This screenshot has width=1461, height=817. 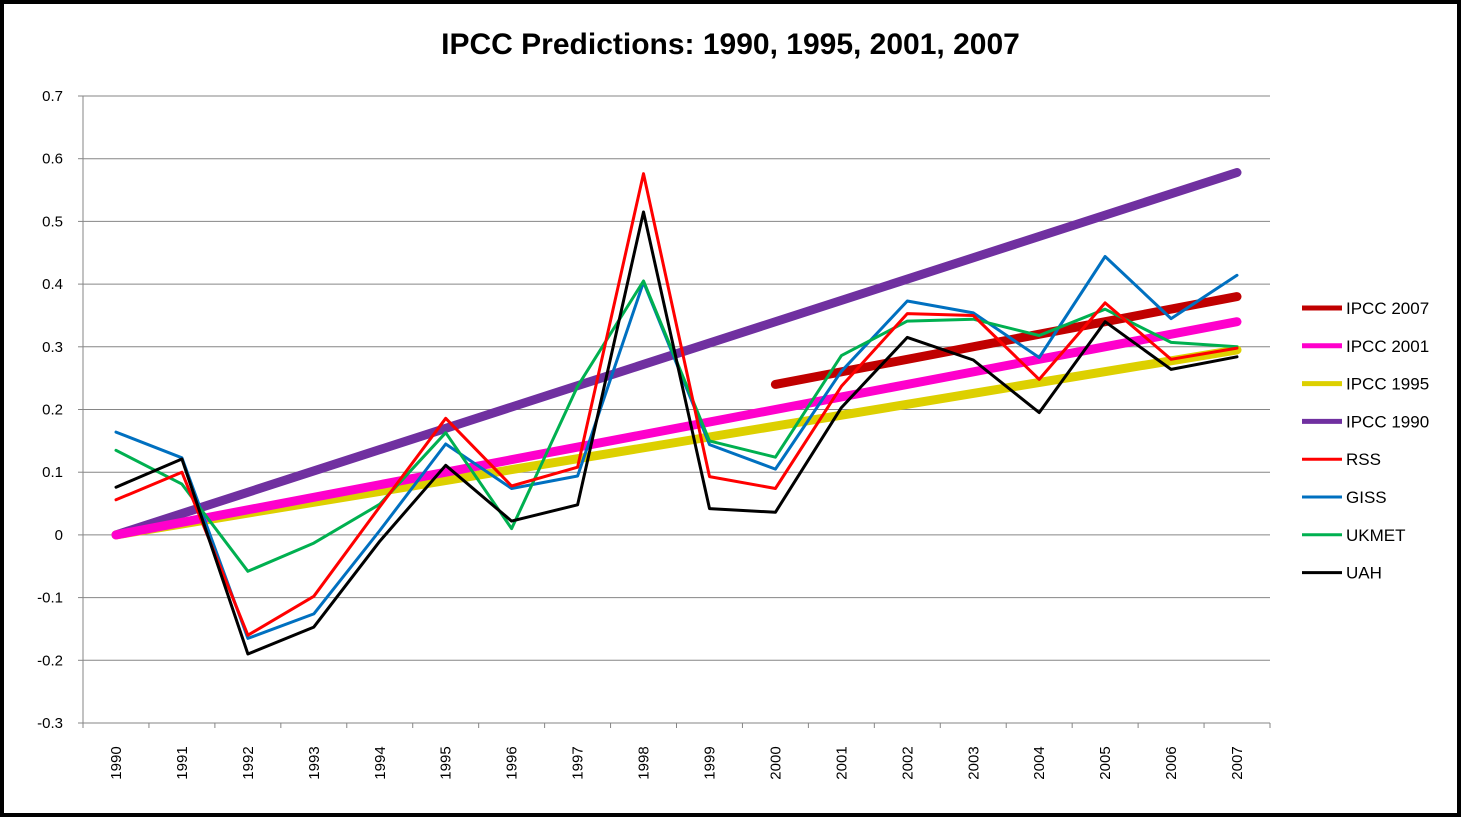 What do you see at coordinates (52, 284) in the screenshot?
I see `y-tick-label: 0.4` at bounding box center [52, 284].